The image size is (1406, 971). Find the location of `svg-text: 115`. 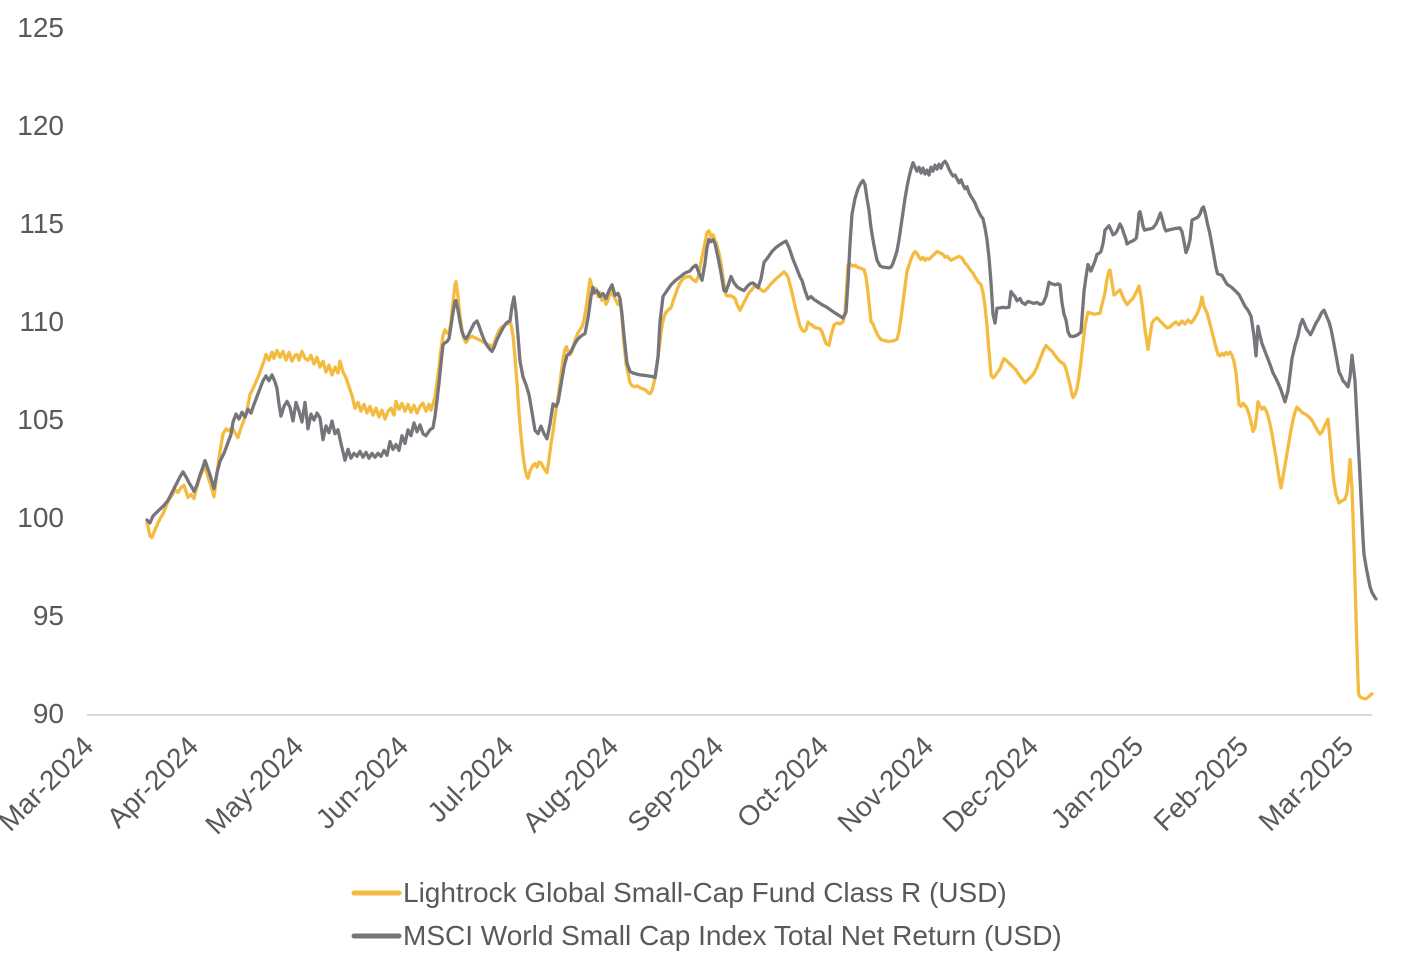

svg-text: 115 is located at coordinates (41, 223).